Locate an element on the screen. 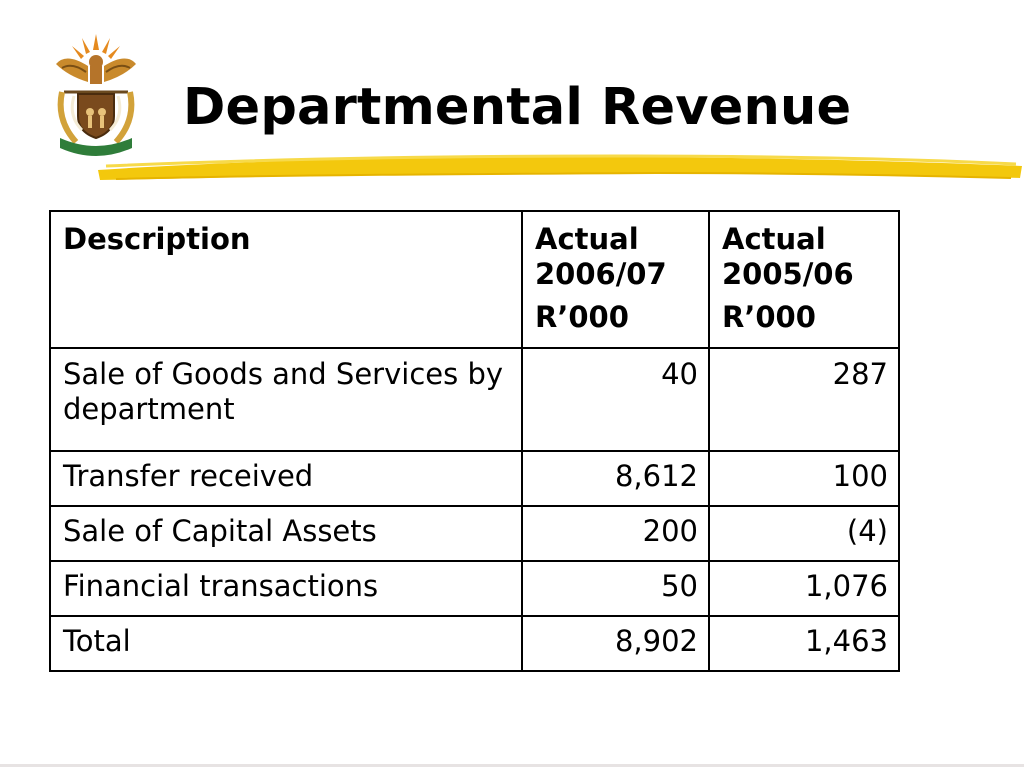  table-row: Sale of Capital Assets 200 (4) is located at coordinates (474, 533).